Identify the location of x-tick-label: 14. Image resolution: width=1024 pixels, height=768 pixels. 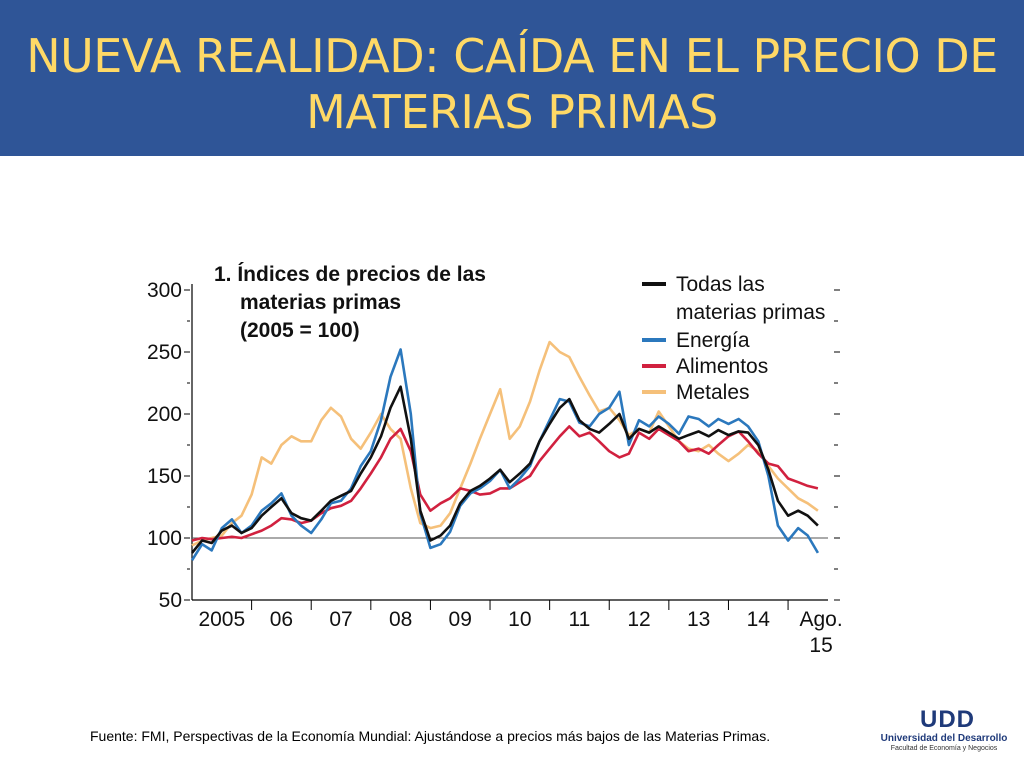
(759, 619).